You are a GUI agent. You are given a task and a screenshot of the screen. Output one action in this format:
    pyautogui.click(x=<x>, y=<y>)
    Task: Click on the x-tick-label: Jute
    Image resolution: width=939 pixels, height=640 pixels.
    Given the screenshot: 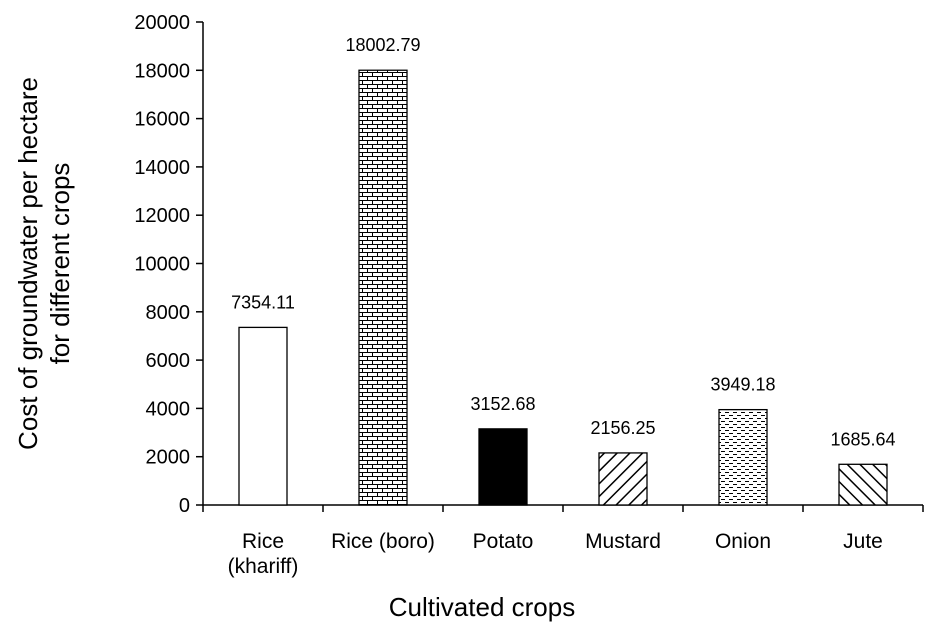 What is the action you would take?
    pyautogui.click(x=863, y=541)
    